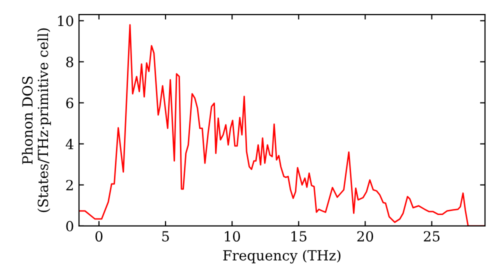 This screenshot has width=500, height=280. Describe the element at coordinates (70, 226) in the screenshot. I see `y-tick-label: 0` at that location.